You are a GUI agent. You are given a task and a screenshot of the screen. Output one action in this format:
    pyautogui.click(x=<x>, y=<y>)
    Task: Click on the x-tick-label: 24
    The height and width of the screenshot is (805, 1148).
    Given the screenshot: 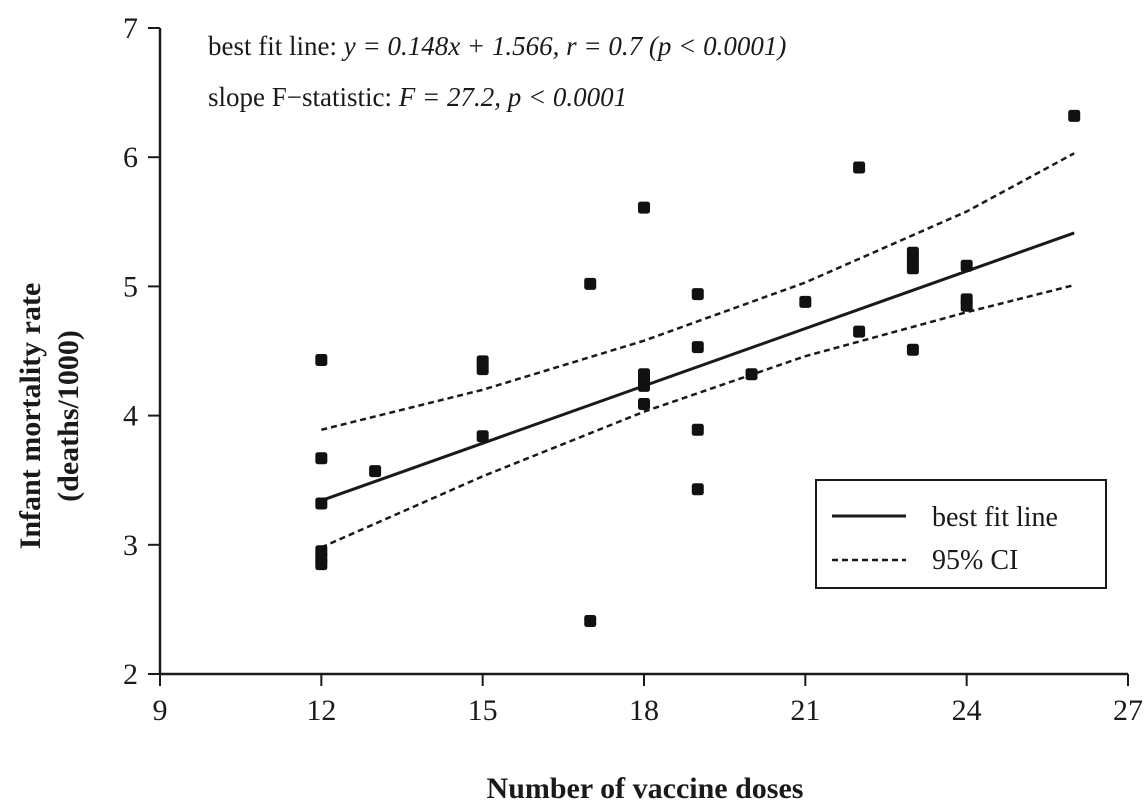 What is the action you would take?
    pyautogui.click(x=967, y=710)
    